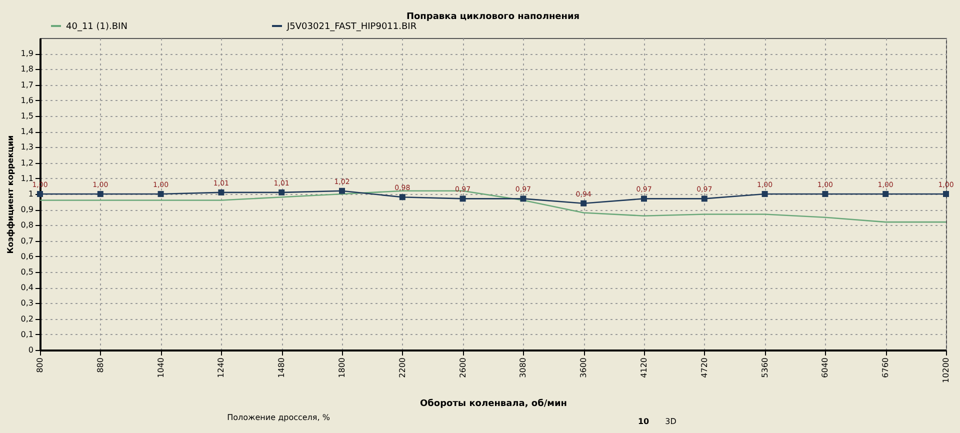  What do you see at coordinates (670, 421) in the screenshot?
I see `text: 3D` at bounding box center [670, 421].